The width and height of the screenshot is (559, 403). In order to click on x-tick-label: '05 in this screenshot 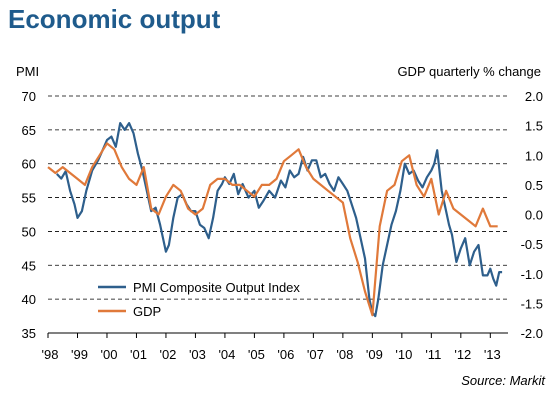, I will do `click(256, 354)`.